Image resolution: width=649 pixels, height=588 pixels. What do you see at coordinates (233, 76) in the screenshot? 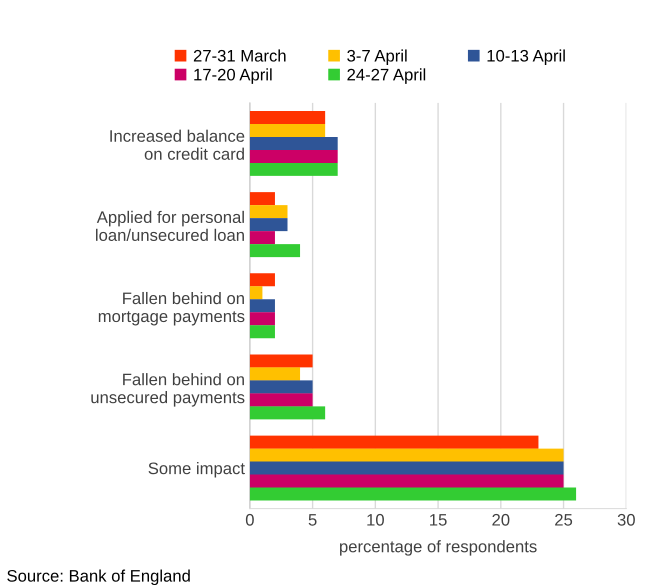
I see `legend-label: 17-20 April` at bounding box center [233, 76].